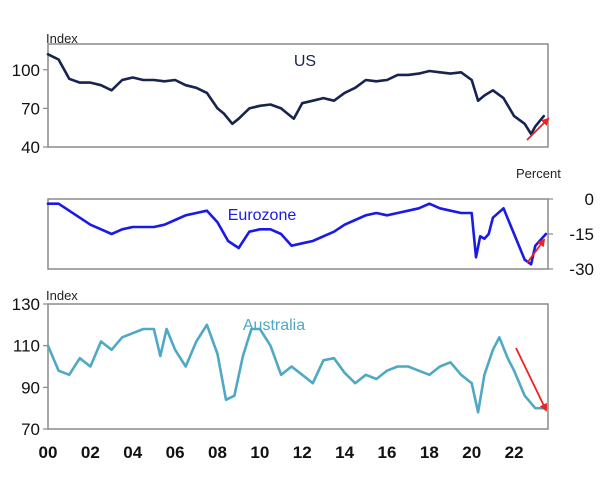  I want to click on x-tick-label: 06, so click(175, 452).